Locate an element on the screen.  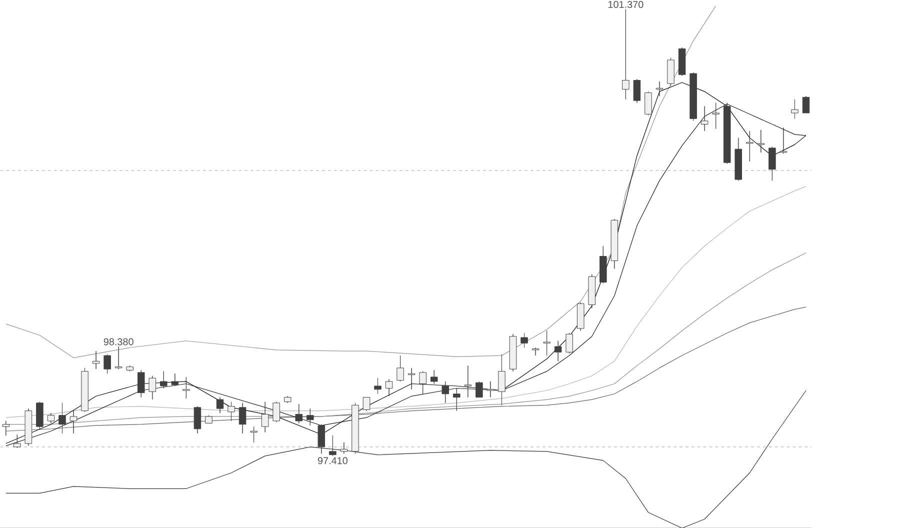
annotation: 101.370 is located at coordinates (626, 4).